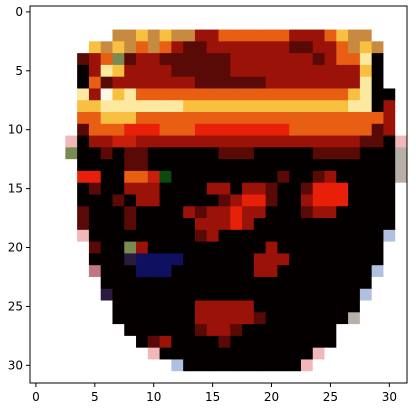 This screenshot has height=413, width=416. I want to click on x-tick-label: 30, so click(389, 397).